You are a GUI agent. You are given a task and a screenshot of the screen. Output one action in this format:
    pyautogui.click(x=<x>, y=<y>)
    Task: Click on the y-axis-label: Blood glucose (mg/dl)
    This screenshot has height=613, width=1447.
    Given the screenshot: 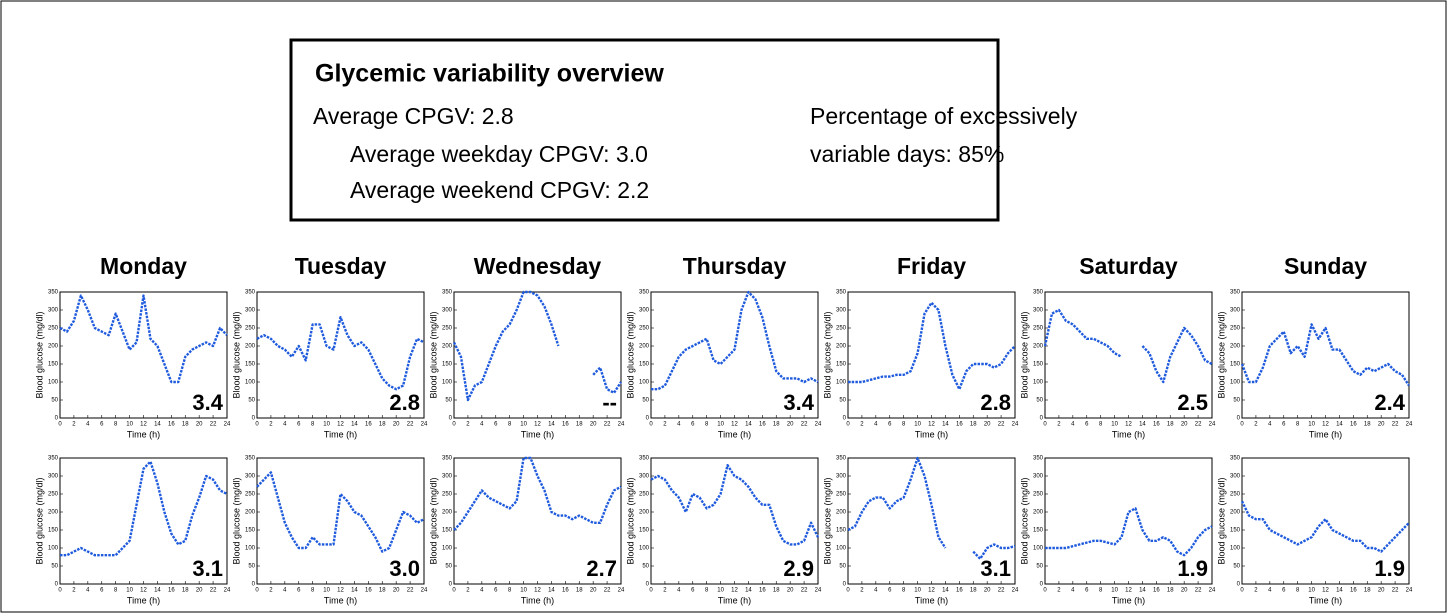 What is the action you would take?
    pyautogui.click(x=1221, y=354)
    